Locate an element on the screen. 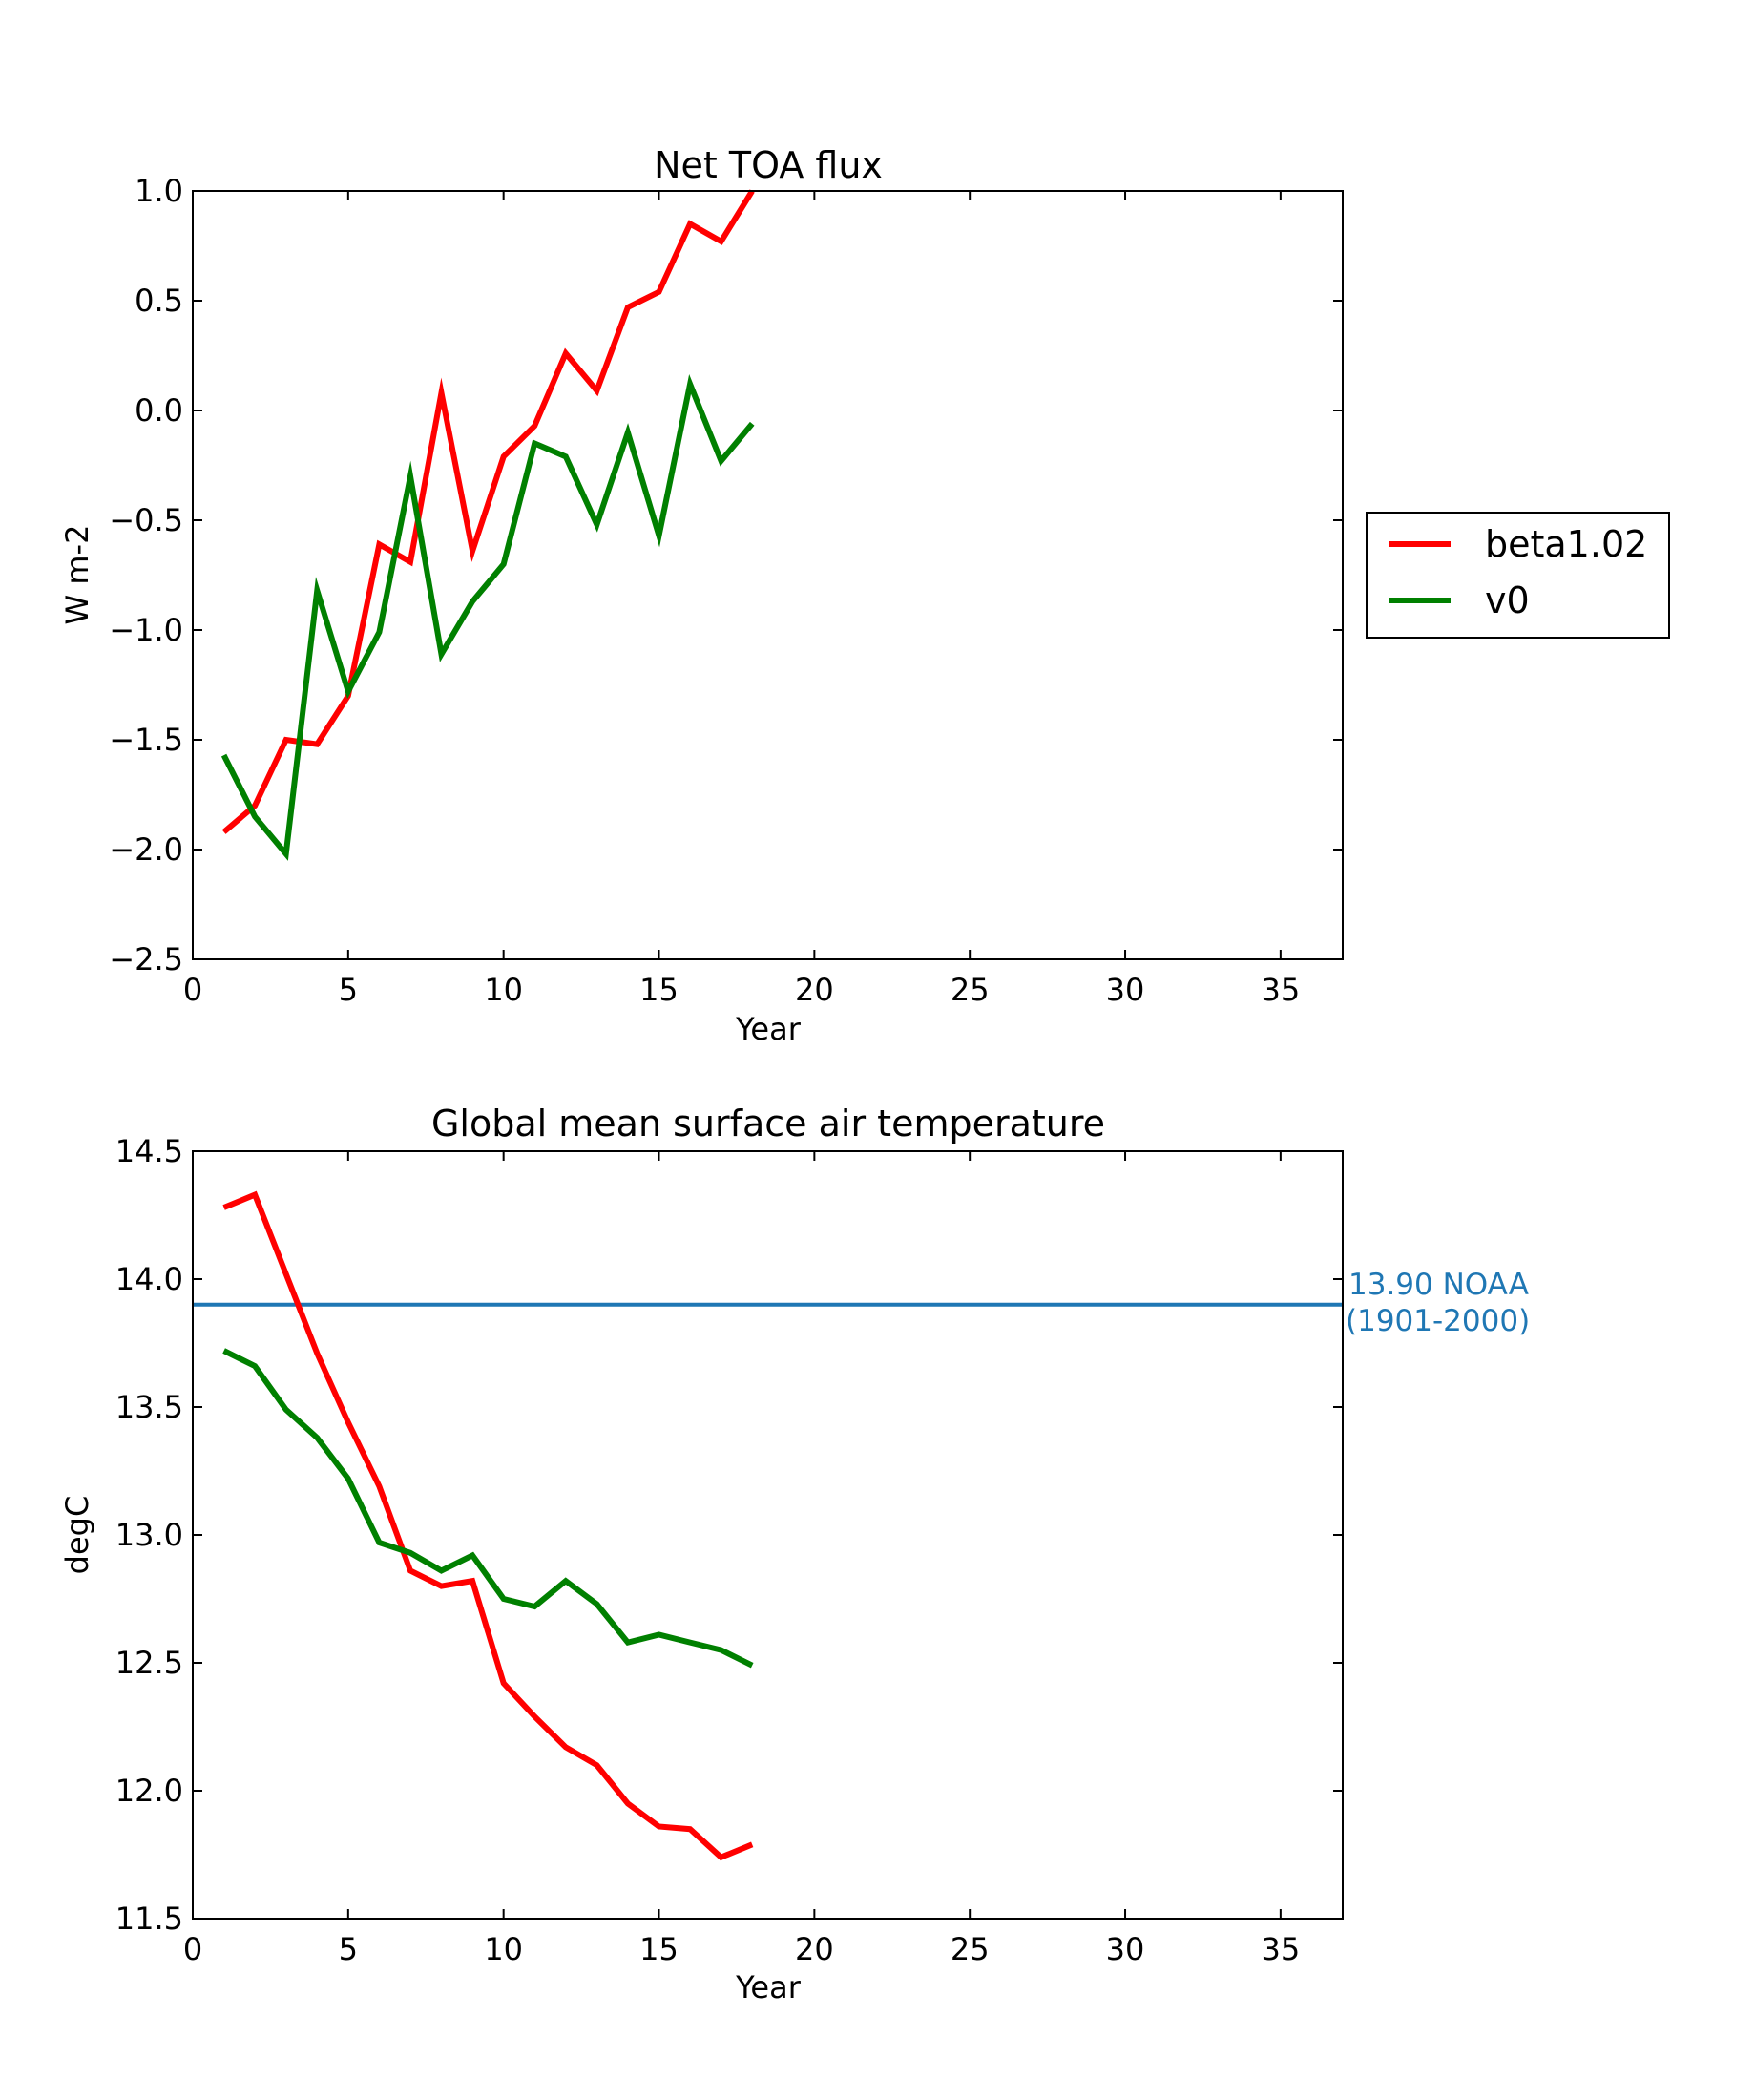 The height and width of the screenshot is (2100, 1755). y-tick-label: −1.0 is located at coordinates (146, 630).